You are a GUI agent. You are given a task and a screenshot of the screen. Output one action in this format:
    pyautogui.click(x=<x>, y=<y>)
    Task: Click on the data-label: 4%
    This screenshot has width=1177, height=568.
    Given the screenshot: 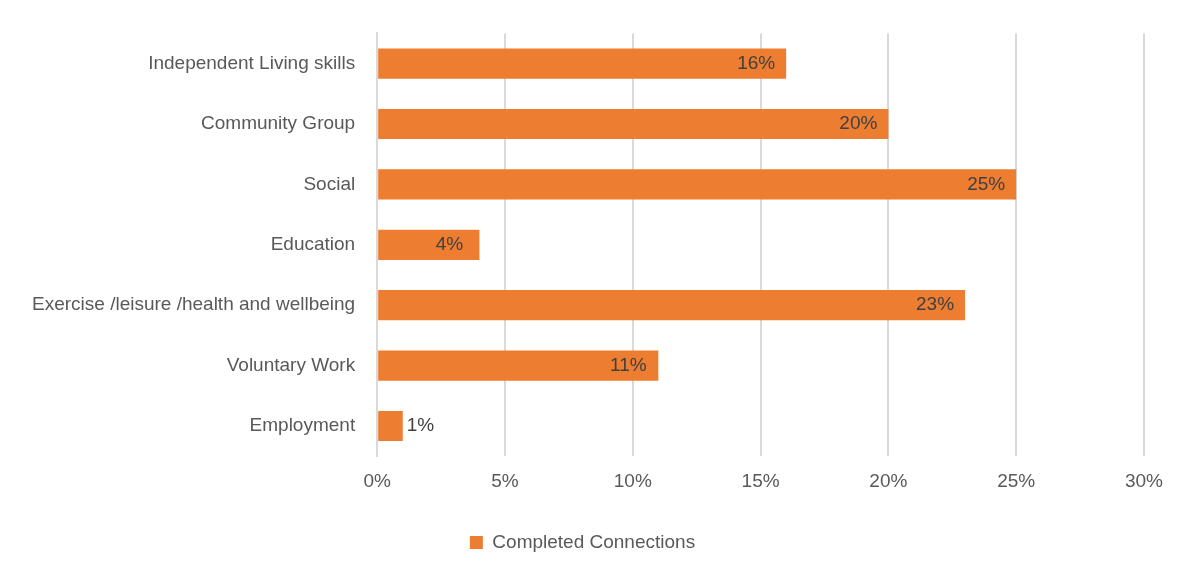 What is the action you would take?
    pyautogui.click(x=449, y=244)
    